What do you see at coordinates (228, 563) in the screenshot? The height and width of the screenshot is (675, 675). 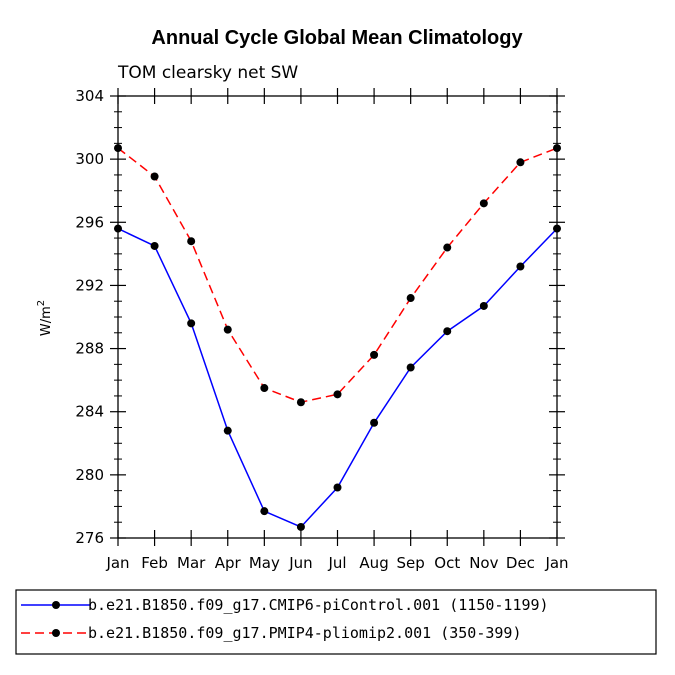 I see `x-tick-label: Apr` at bounding box center [228, 563].